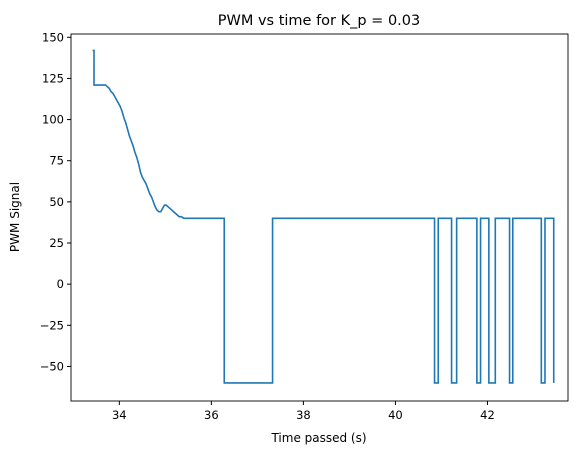  I want to click on x-tick-label: 38, so click(303, 415).